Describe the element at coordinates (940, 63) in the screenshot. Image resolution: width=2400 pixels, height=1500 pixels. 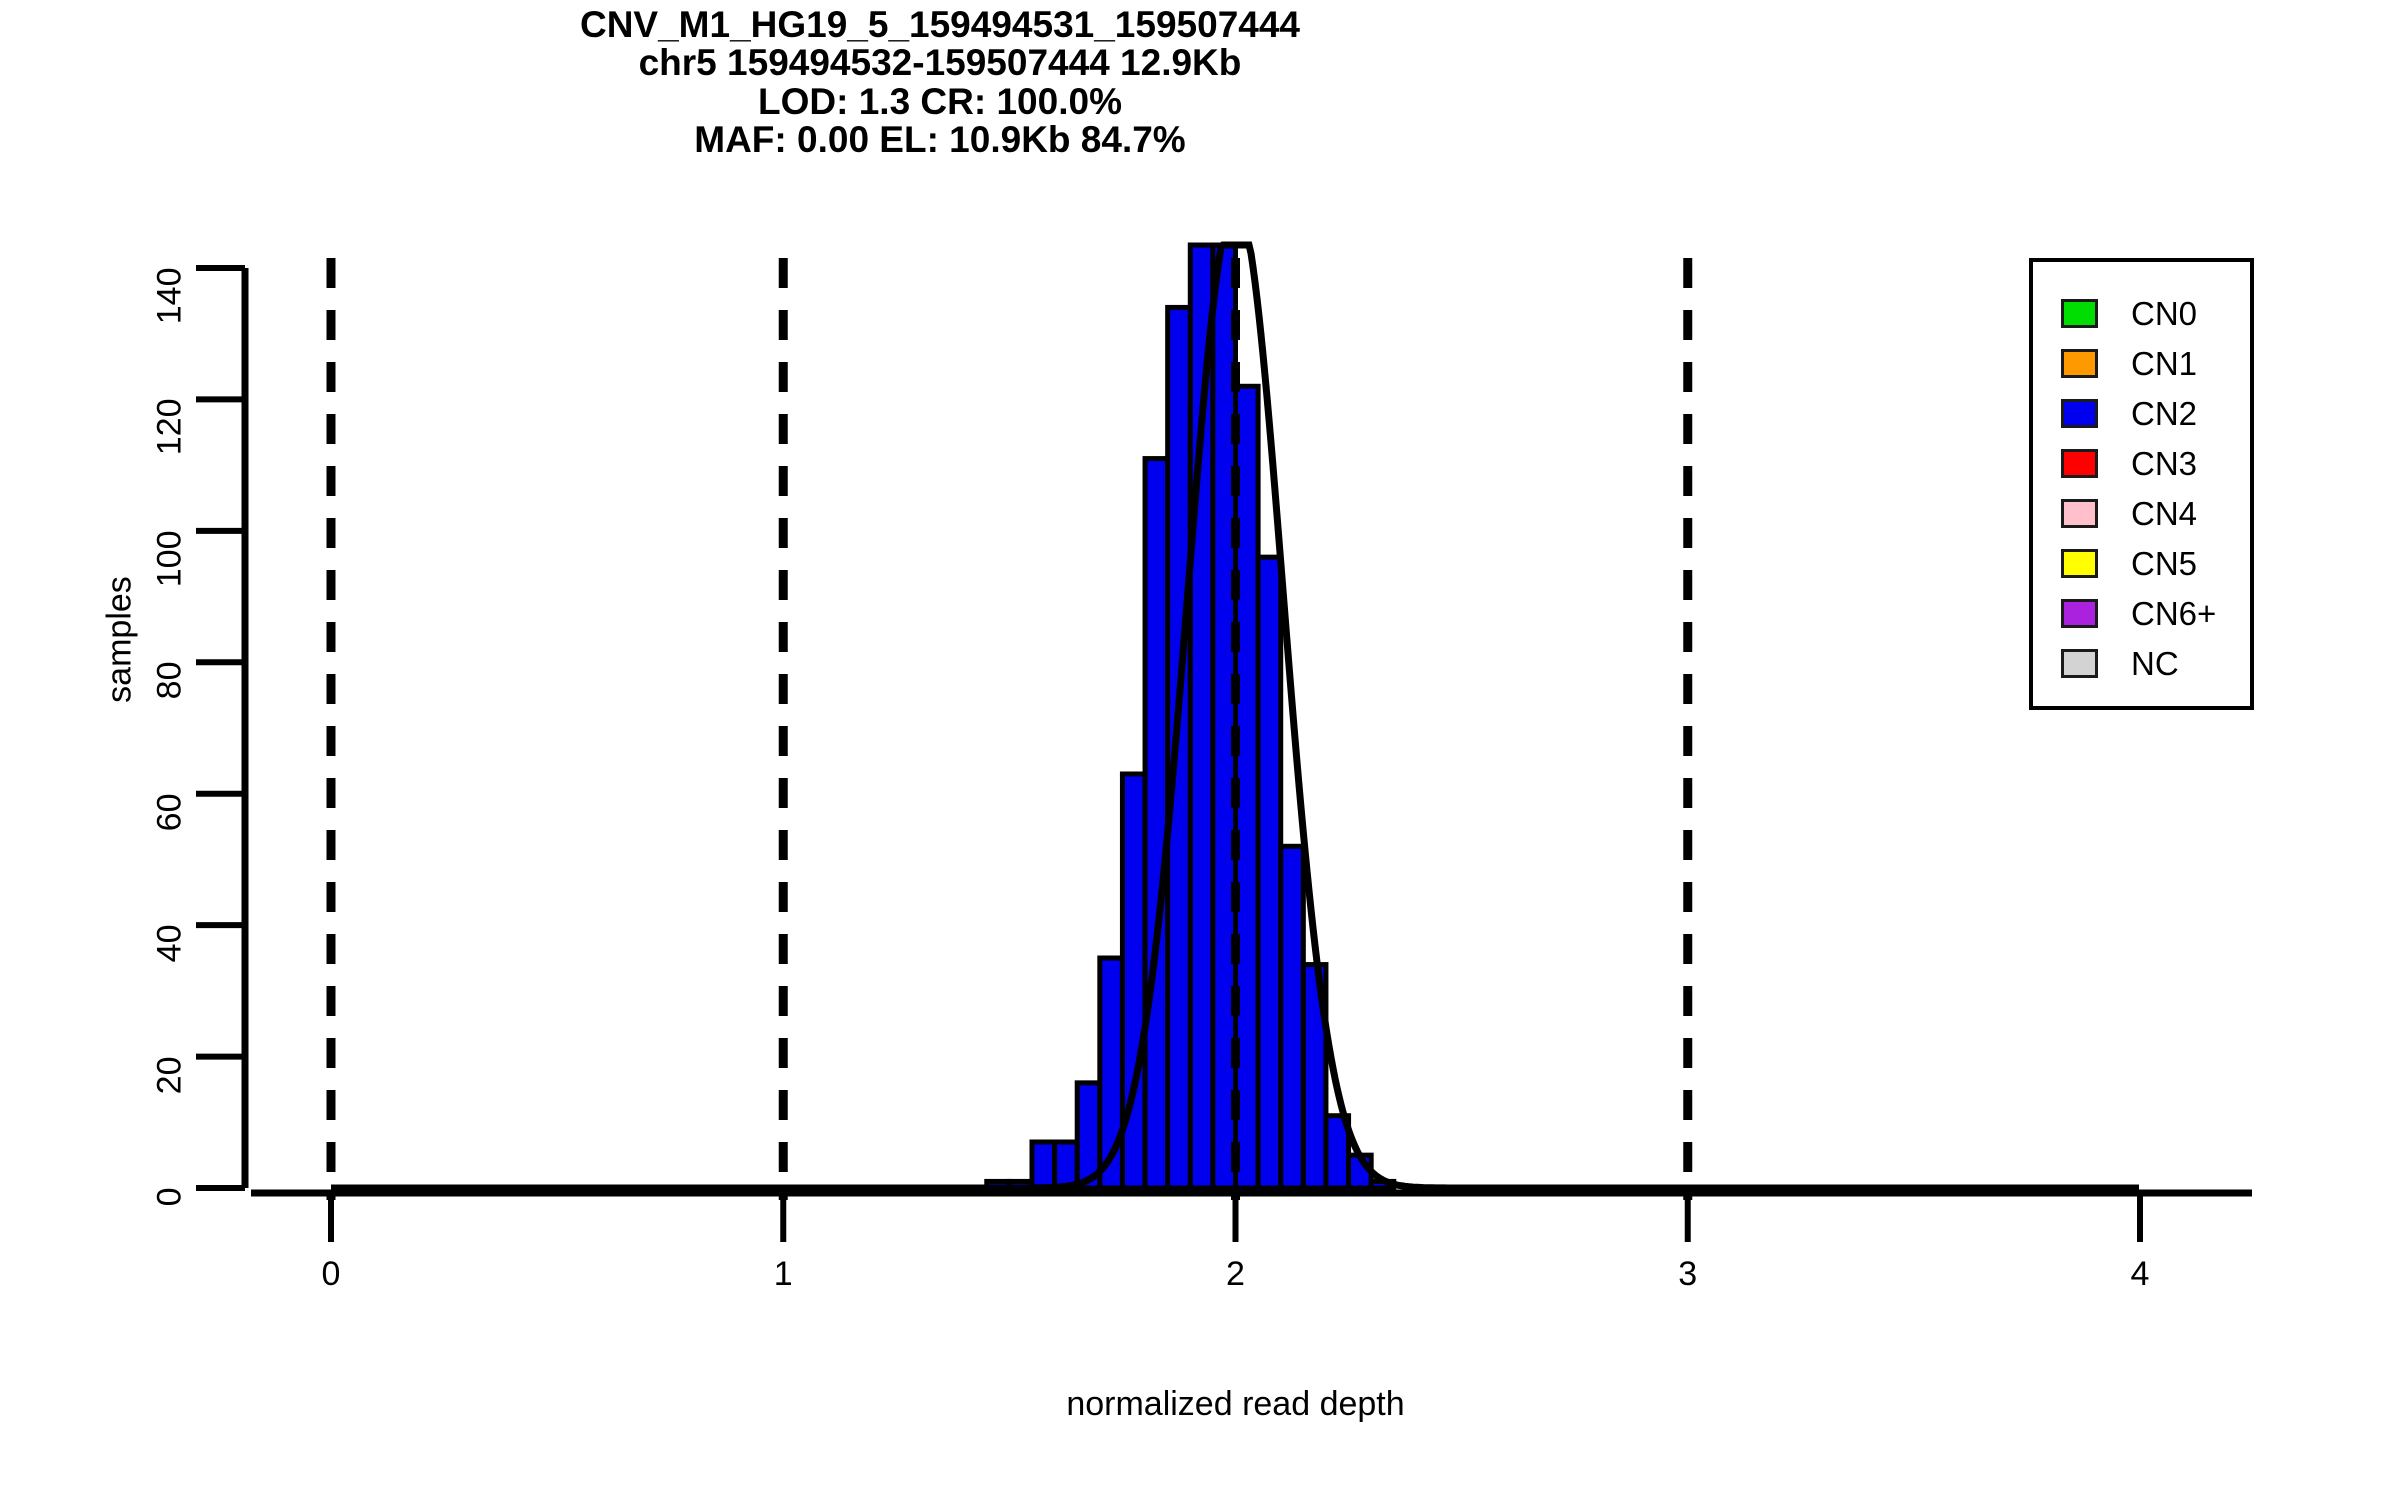
I see `title-line-2: chr5 159494532-159507444 12.9Kb` at that location.